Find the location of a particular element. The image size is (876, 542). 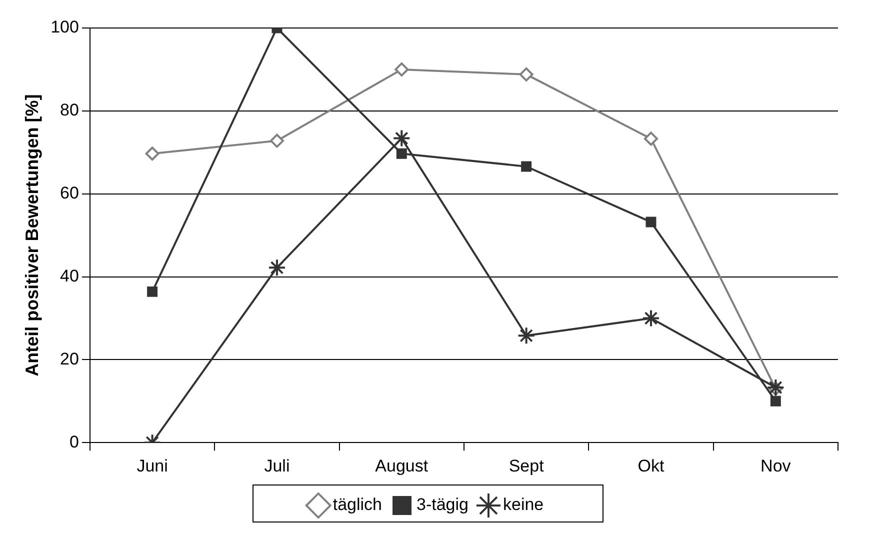

x-tick-label: Sept is located at coordinates (526, 466).